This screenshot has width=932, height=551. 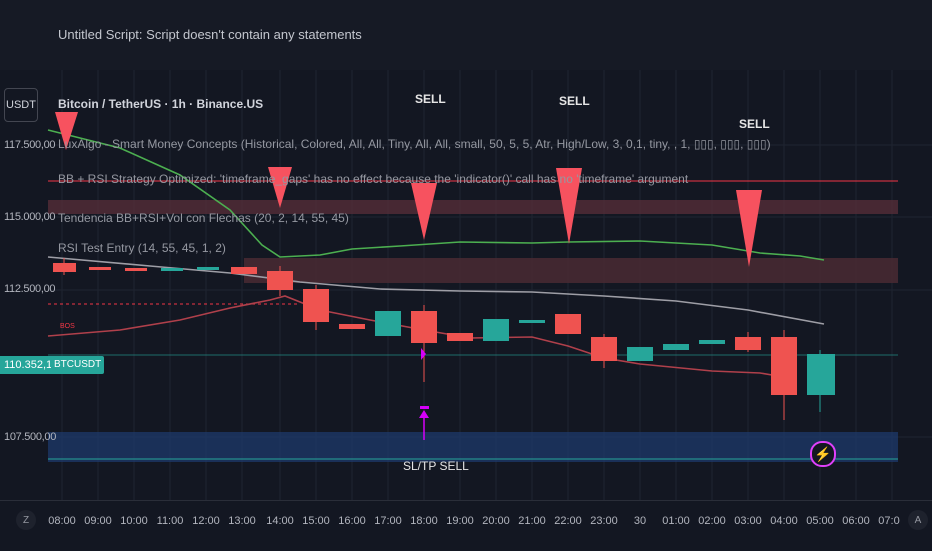 What do you see at coordinates (242, 521) in the screenshot?
I see `x-axis-label: 13:00` at bounding box center [242, 521].